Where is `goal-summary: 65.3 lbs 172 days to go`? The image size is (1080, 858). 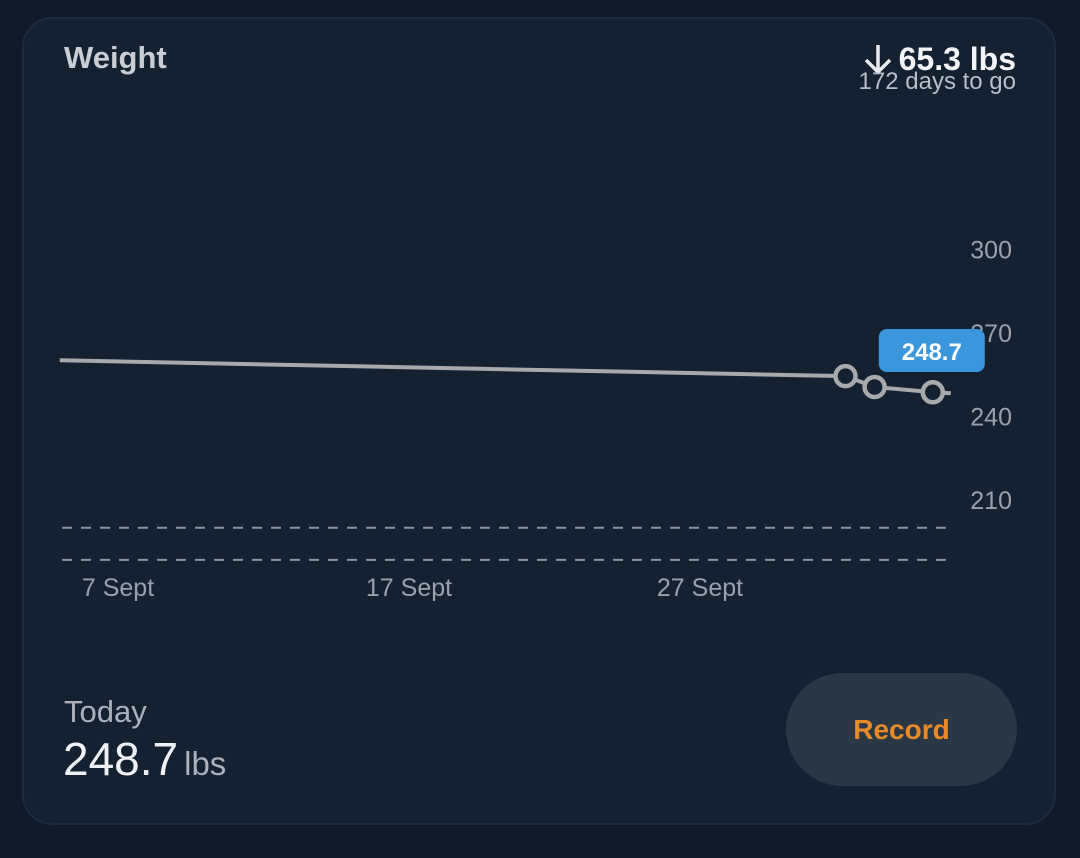 goal-summary: 65.3 lbs 172 days to go is located at coordinates (937, 68).